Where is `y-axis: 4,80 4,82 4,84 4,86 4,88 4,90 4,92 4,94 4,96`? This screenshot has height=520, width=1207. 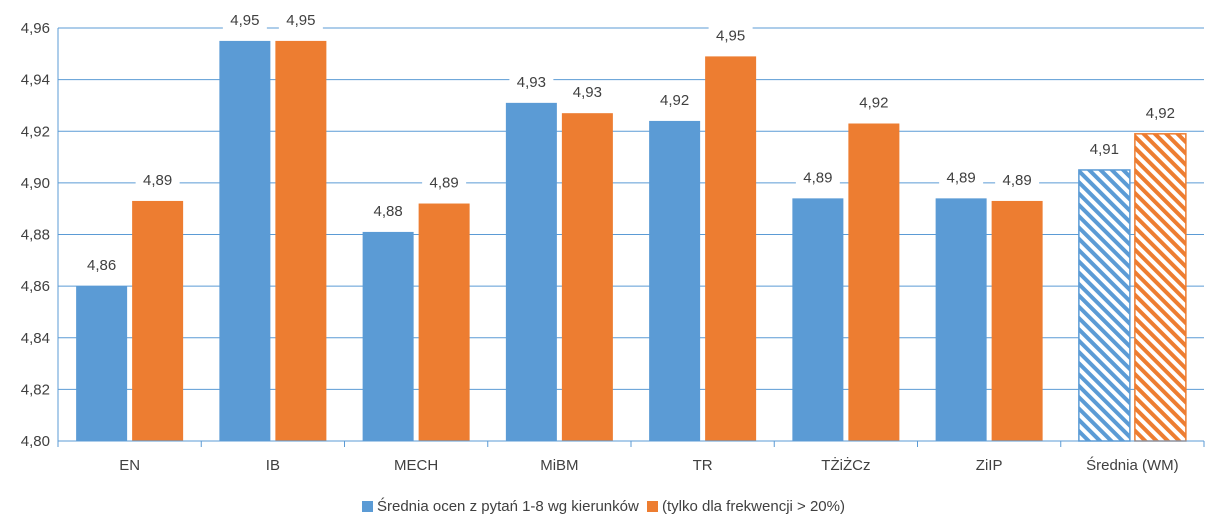 y-axis: 4,80 4,82 4,84 4,86 4,88 4,90 4,92 4,94 4,96 is located at coordinates (40, 235).